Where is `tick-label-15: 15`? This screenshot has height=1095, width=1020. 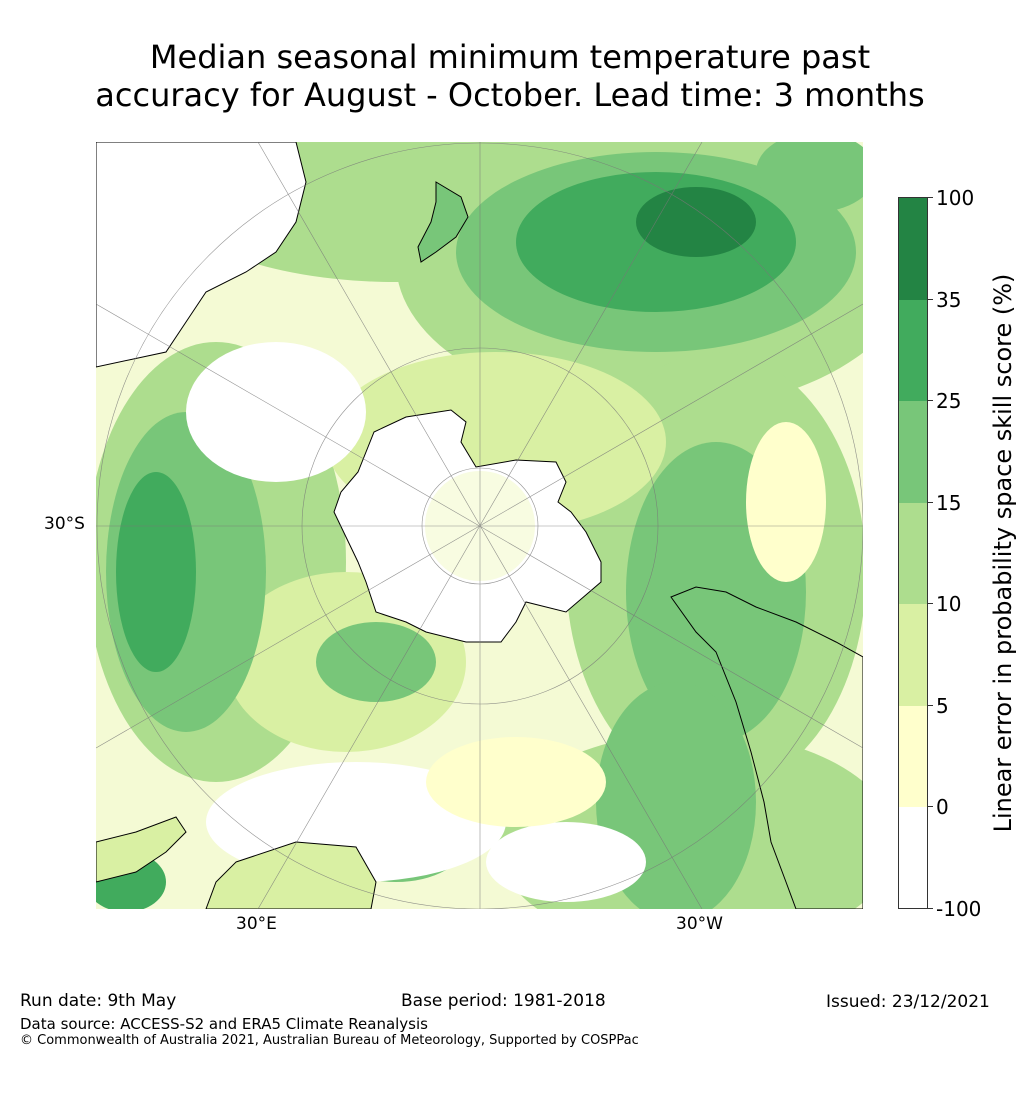 tick-label-15: 15 is located at coordinates (949, 503).